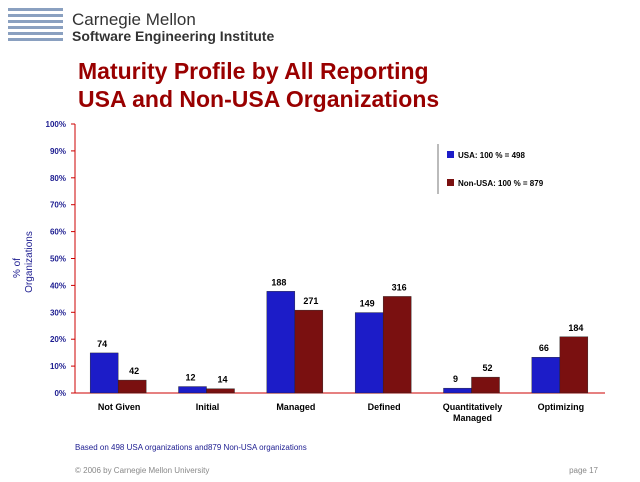  Describe the element at coordinates (58, 259) in the screenshot. I see `y-tick-label: 50%` at that location.